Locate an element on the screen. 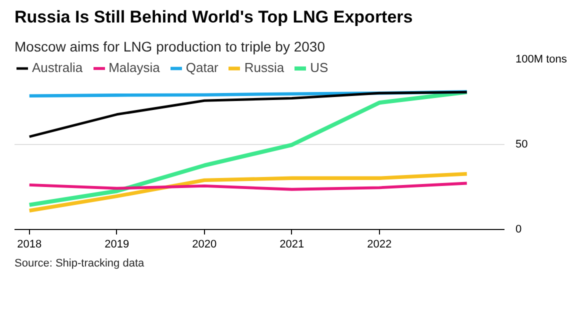  x-tick-label: 2020 is located at coordinates (204, 244).